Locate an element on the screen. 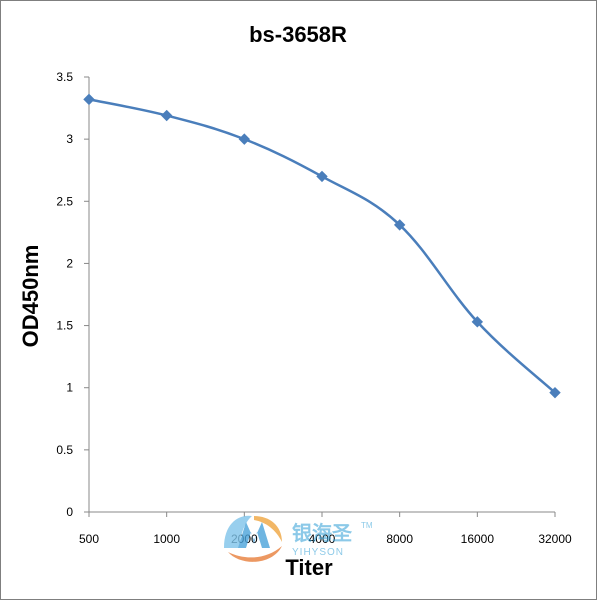 This screenshot has width=597, height=600. watermark-logo: 银海圣 TM YIHYSON is located at coordinates (298, 538).